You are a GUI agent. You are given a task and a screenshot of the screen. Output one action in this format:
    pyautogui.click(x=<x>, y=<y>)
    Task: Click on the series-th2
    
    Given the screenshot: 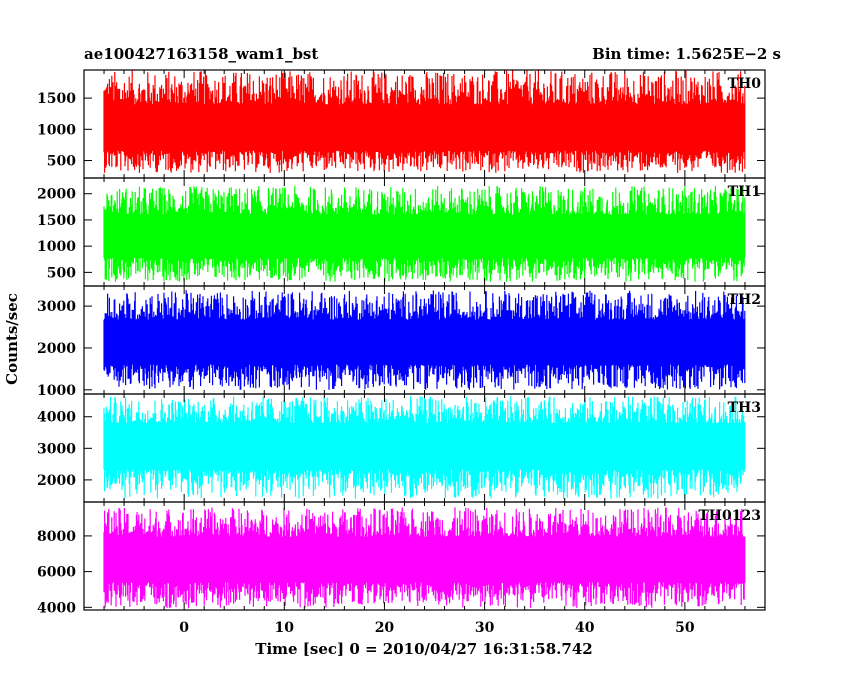 What is the action you would take?
    pyautogui.click(x=424, y=340)
    